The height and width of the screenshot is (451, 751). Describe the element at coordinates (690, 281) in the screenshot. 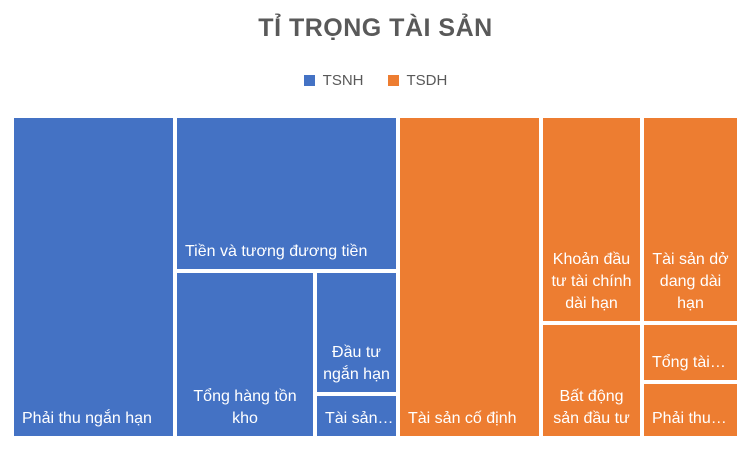

I see `cell-tai-san-do-dang-dai-han-label: Tài sản dở dang dài hạn` at that location.